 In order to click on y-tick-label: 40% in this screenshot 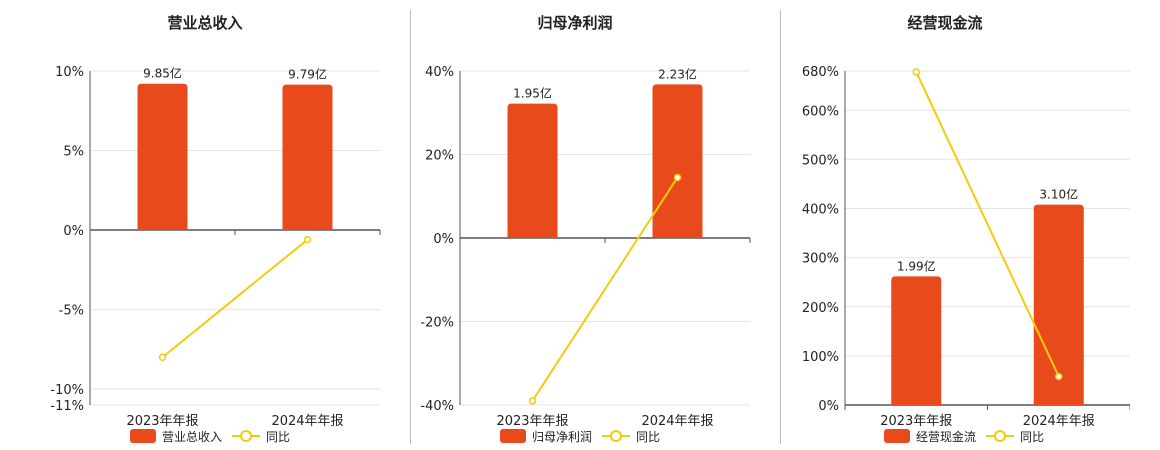, I will do `click(439, 72)`.